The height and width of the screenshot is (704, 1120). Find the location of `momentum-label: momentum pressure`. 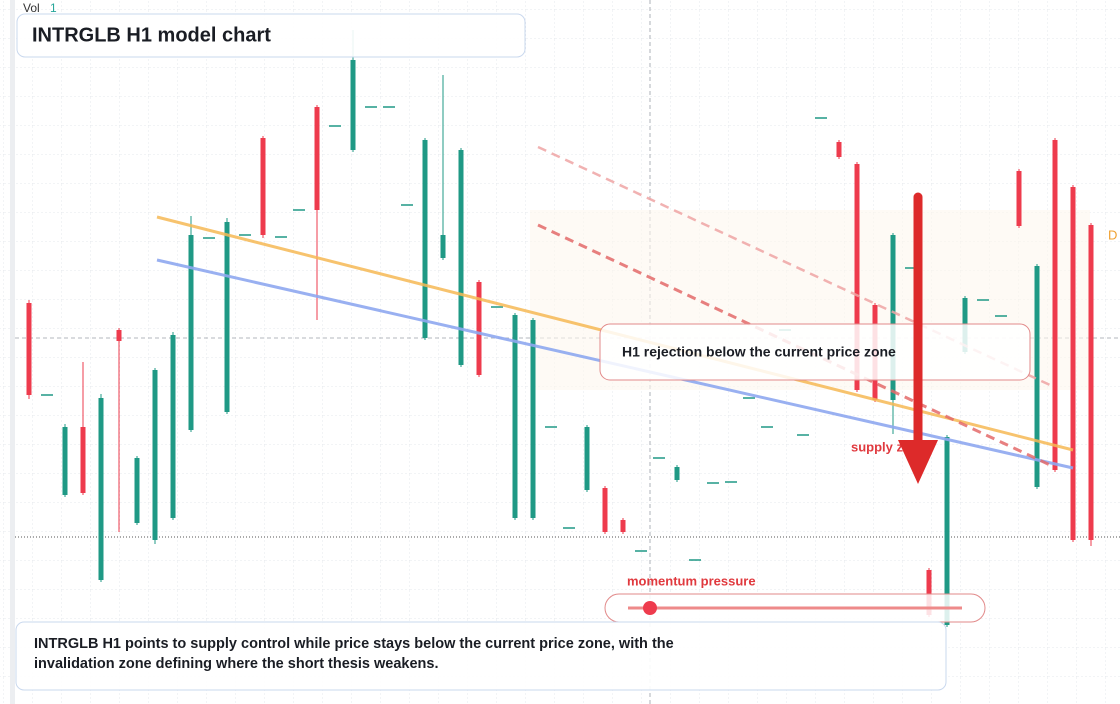

momentum-label: momentum pressure is located at coordinates (691, 580).